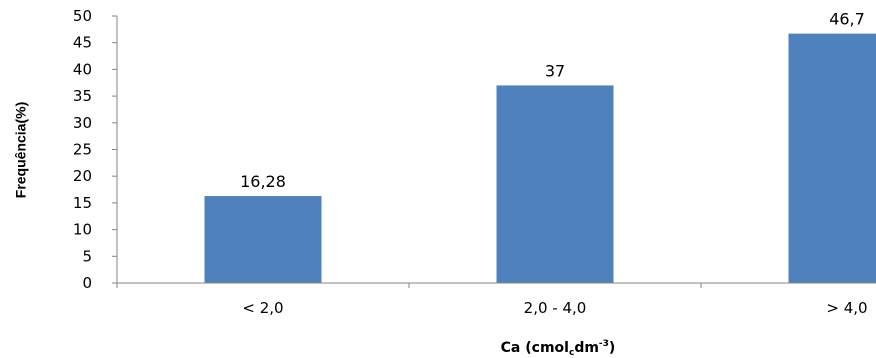 Image resolution: width=876 pixels, height=358 pixels. What do you see at coordinates (82, 69) in the screenshot?
I see `y-tick-label: 40` at bounding box center [82, 69].